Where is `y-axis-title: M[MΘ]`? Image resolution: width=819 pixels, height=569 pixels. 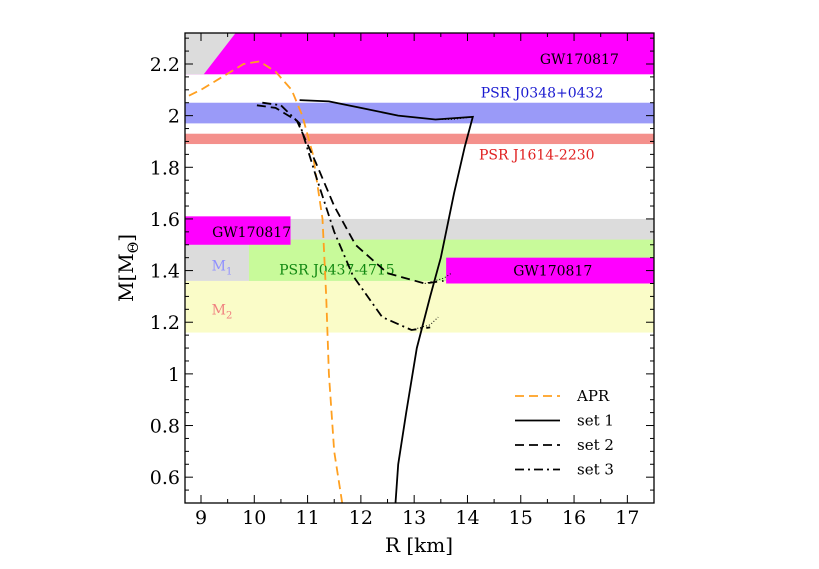
y-axis-title: M[MΘ] is located at coordinates (128, 268).